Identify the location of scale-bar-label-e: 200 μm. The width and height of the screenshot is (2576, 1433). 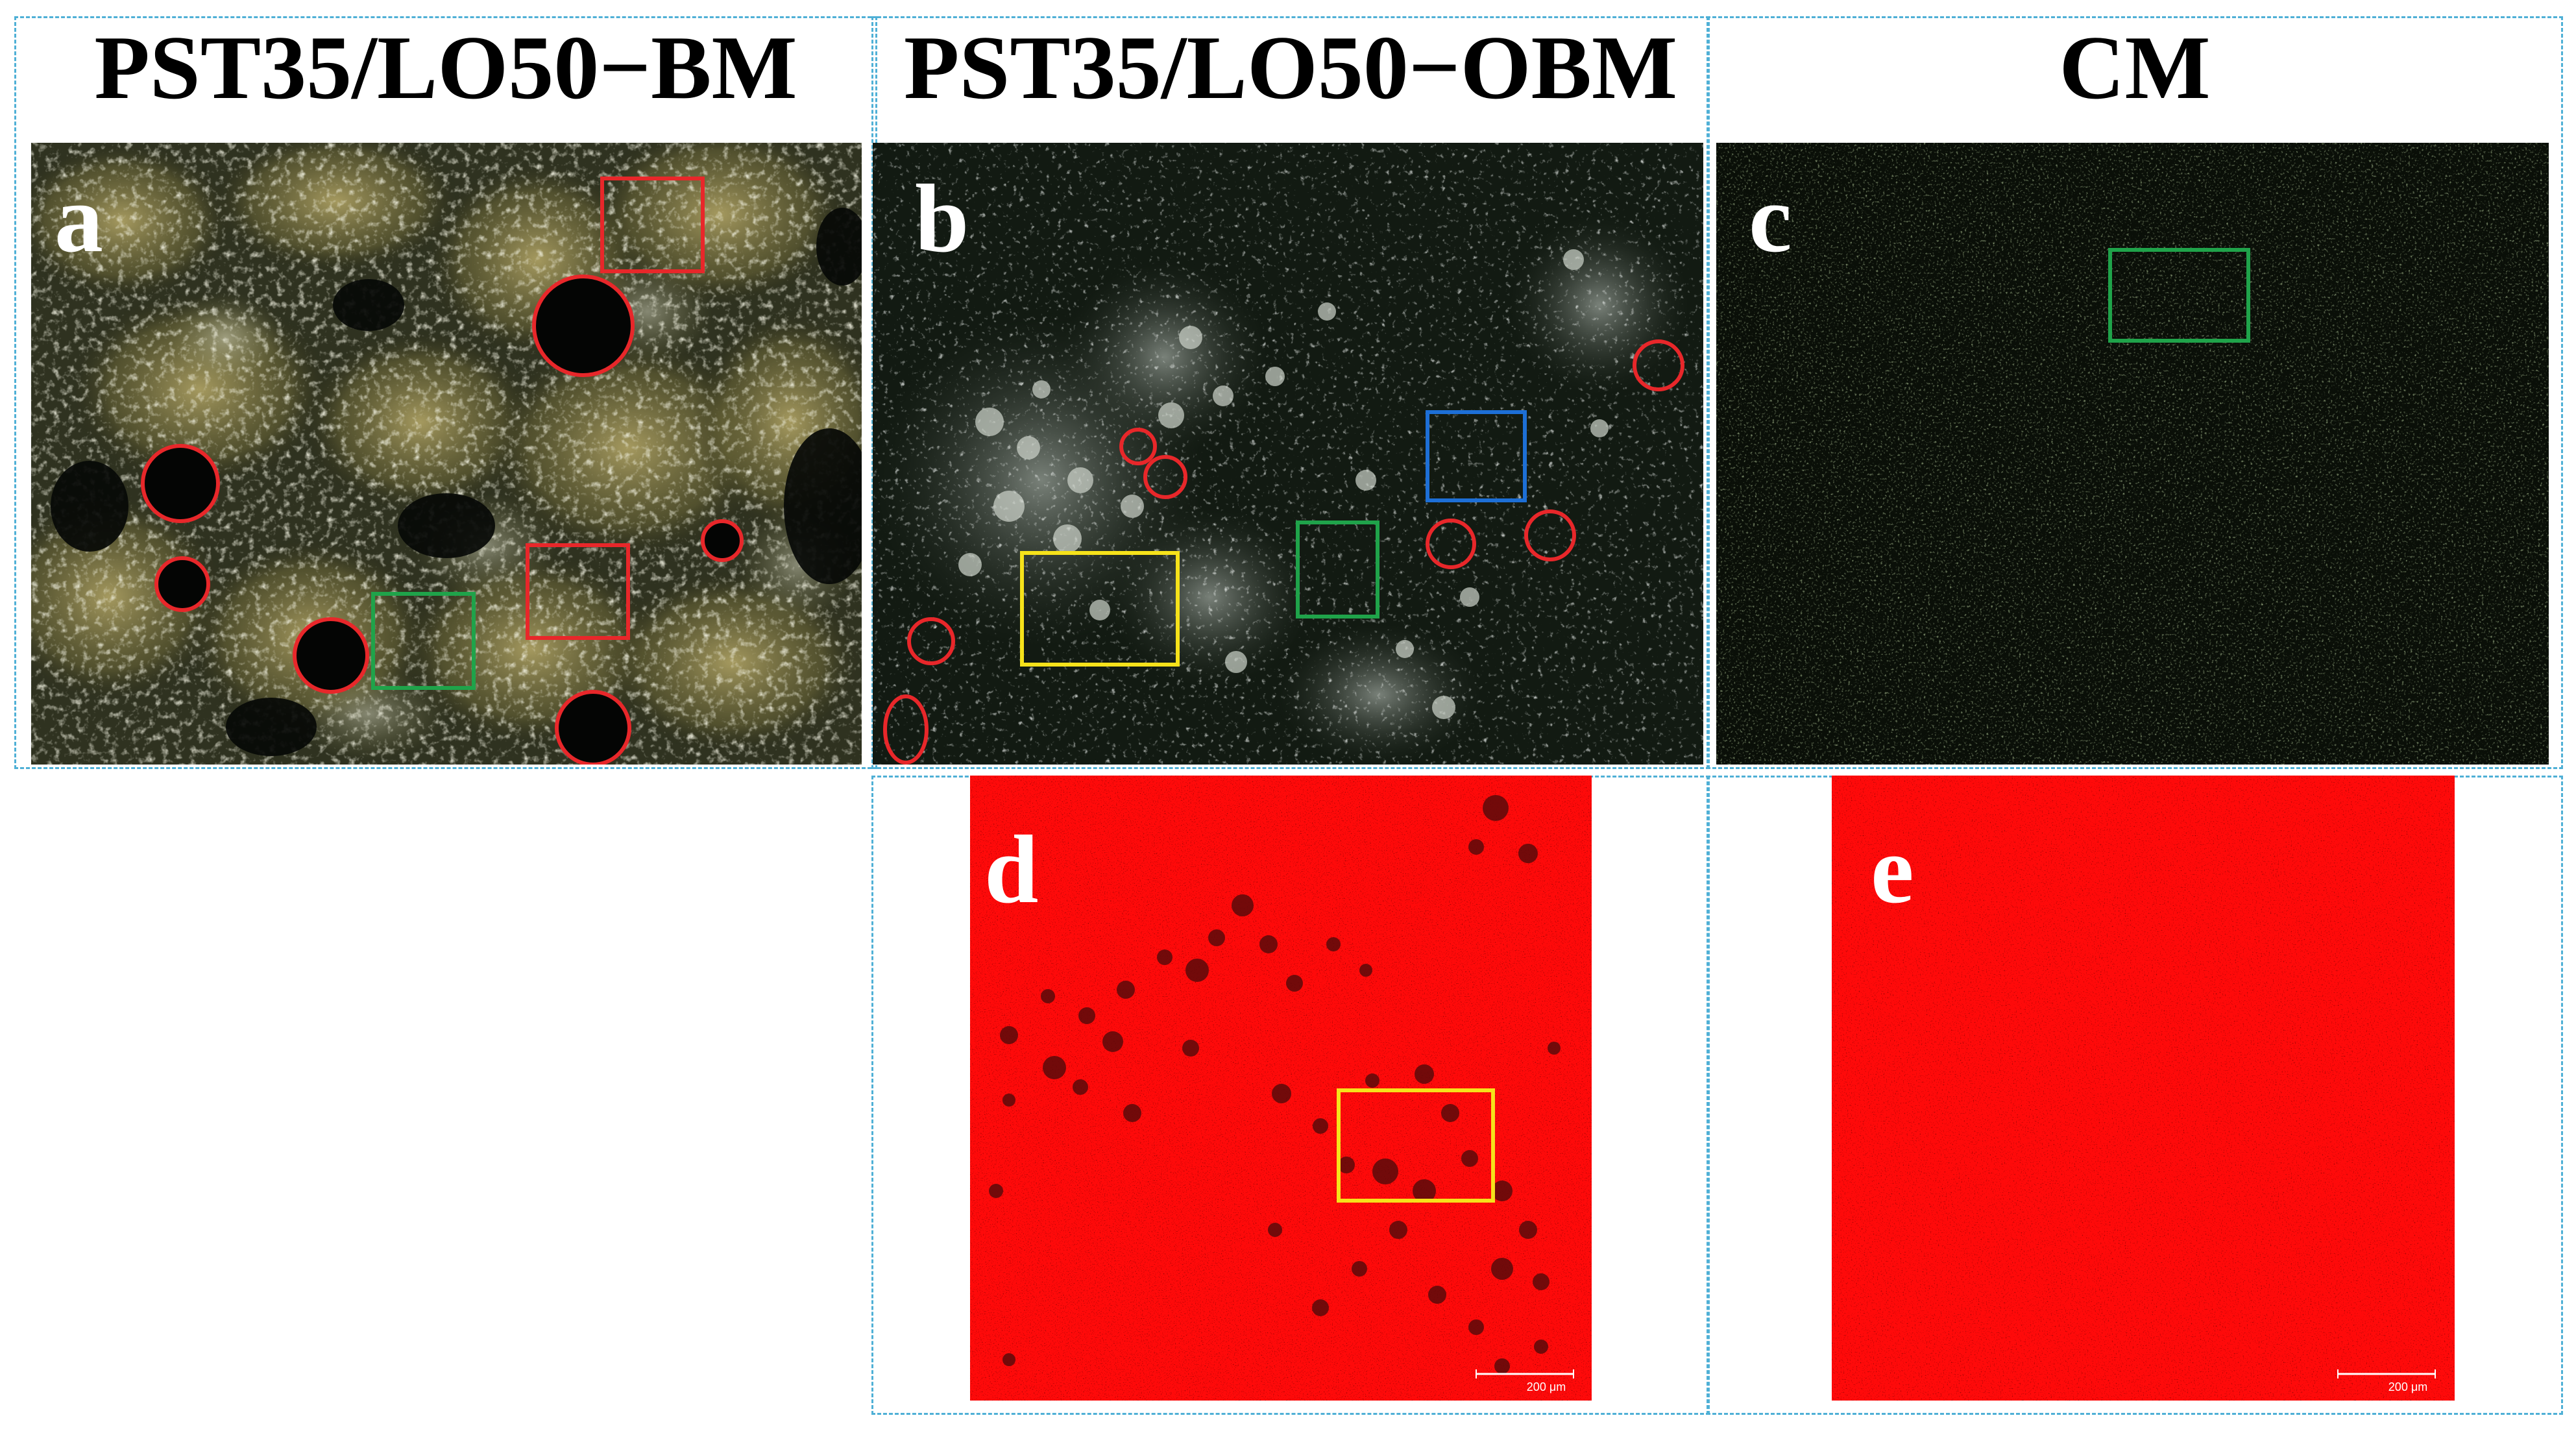
(2407, 1386).